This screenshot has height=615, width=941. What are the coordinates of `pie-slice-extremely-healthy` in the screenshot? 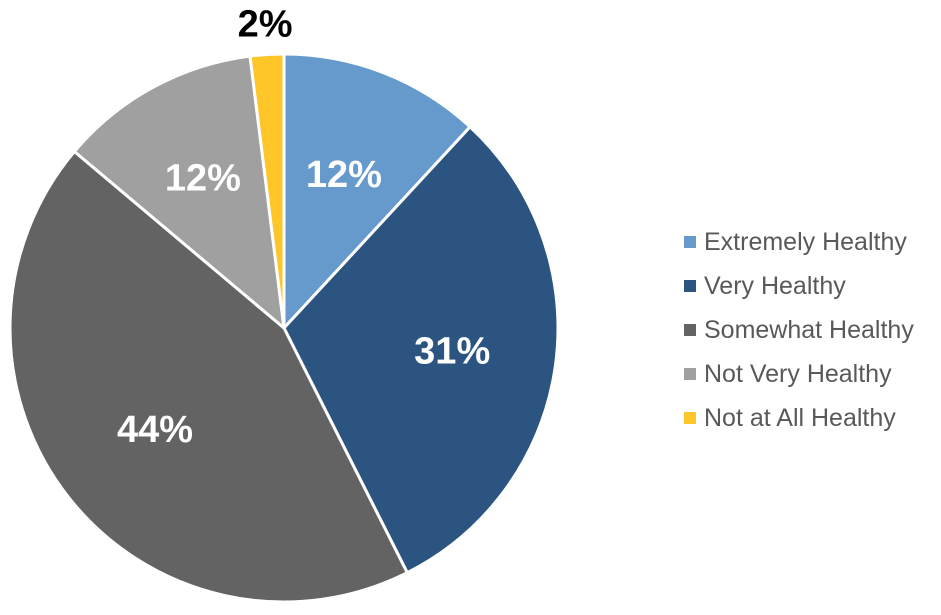 It's located at (377, 191).